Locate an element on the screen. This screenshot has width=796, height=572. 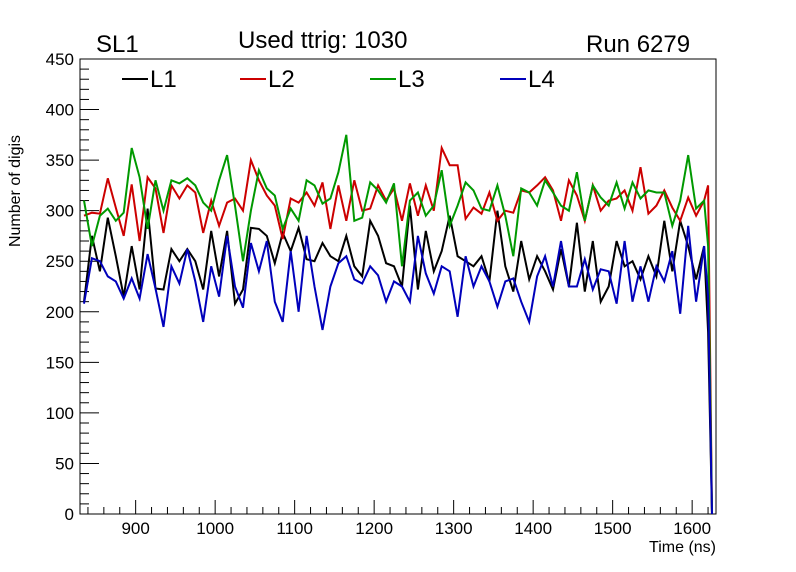
legend: L1 L2 L3 L4 is located at coordinates (338, 79).